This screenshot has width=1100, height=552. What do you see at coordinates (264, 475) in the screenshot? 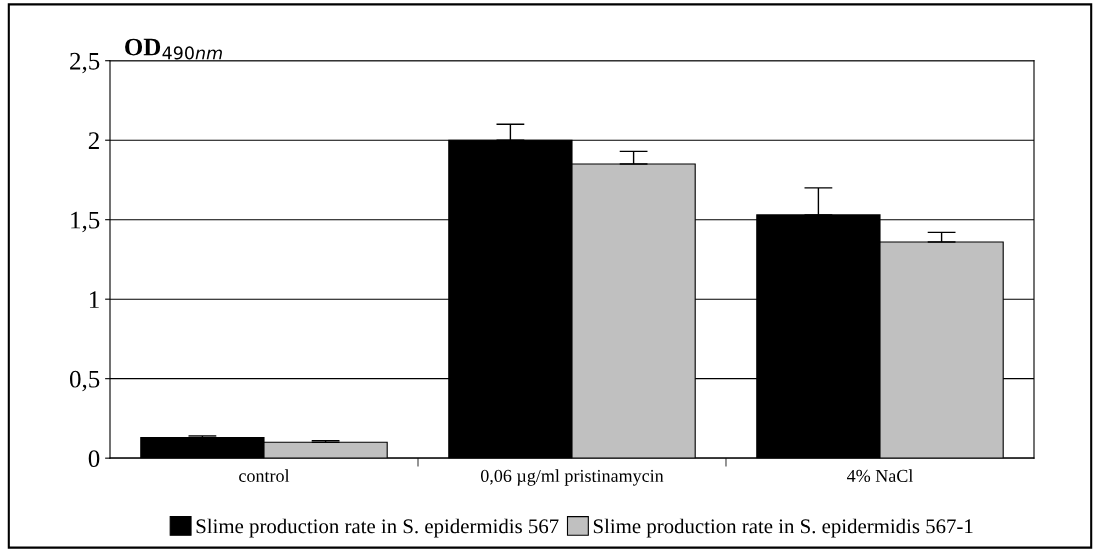
I see `x-tick-label: control` at bounding box center [264, 475].